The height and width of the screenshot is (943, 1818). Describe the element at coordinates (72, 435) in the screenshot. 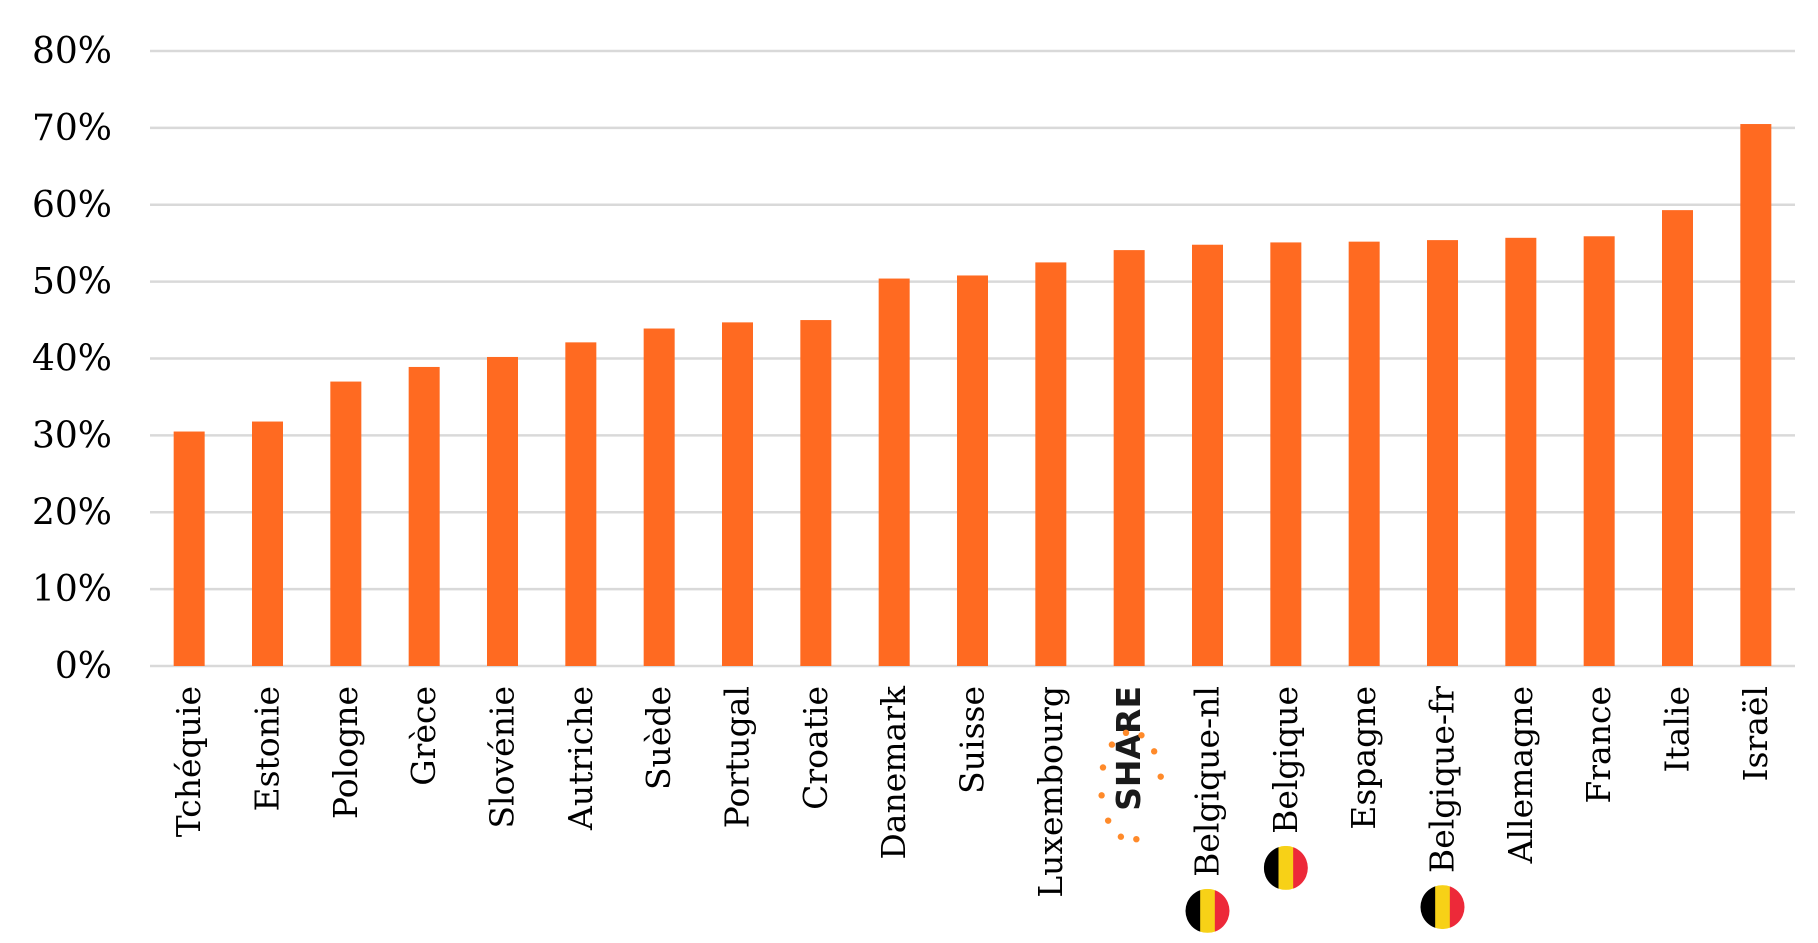

I see `y-tick-label: 30%` at that location.